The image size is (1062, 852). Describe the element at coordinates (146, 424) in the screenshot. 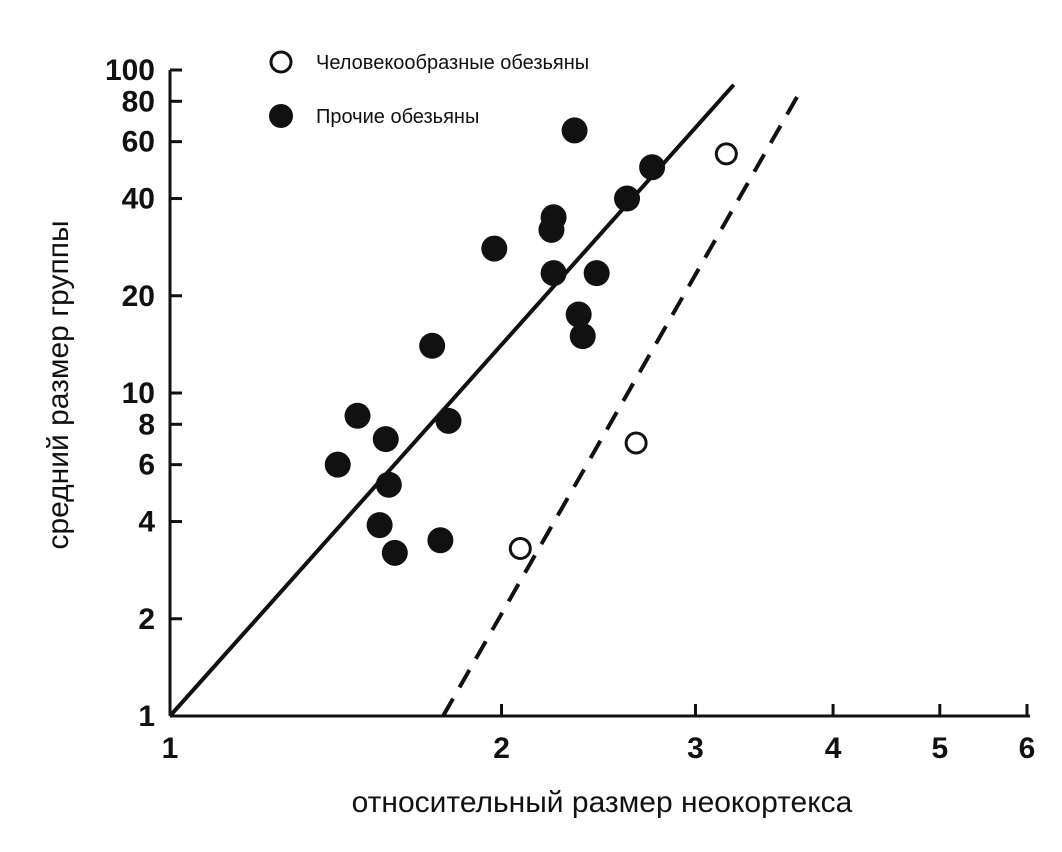

I see `y-tick-label: 8` at that location.